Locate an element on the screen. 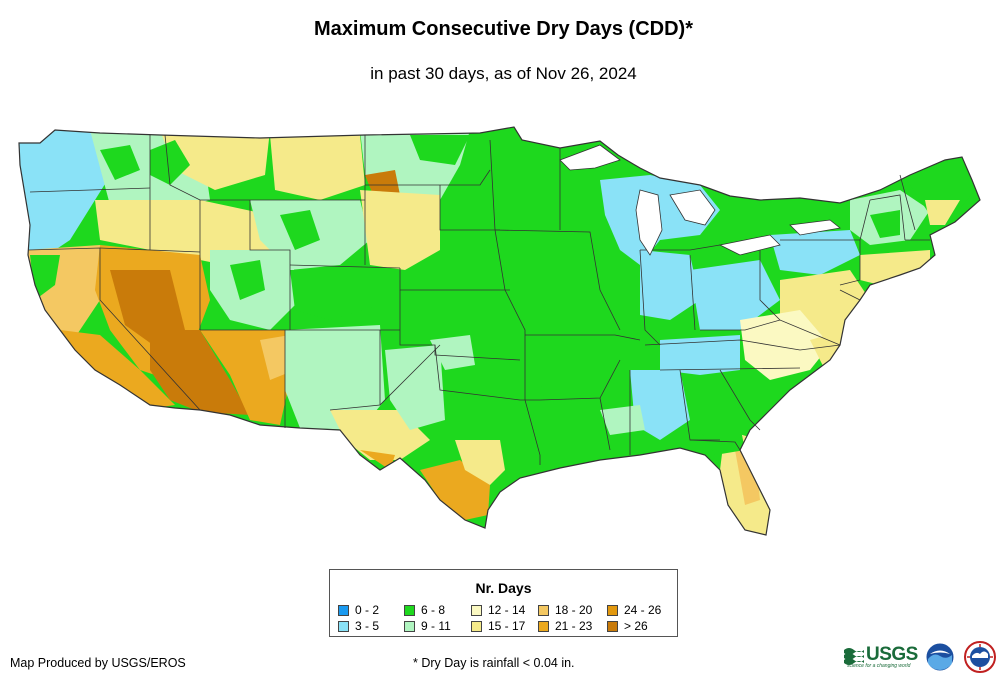 The height and width of the screenshot is (691, 1007). legend-item-0-2: 0 - 2 is located at coordinates (358, 610).